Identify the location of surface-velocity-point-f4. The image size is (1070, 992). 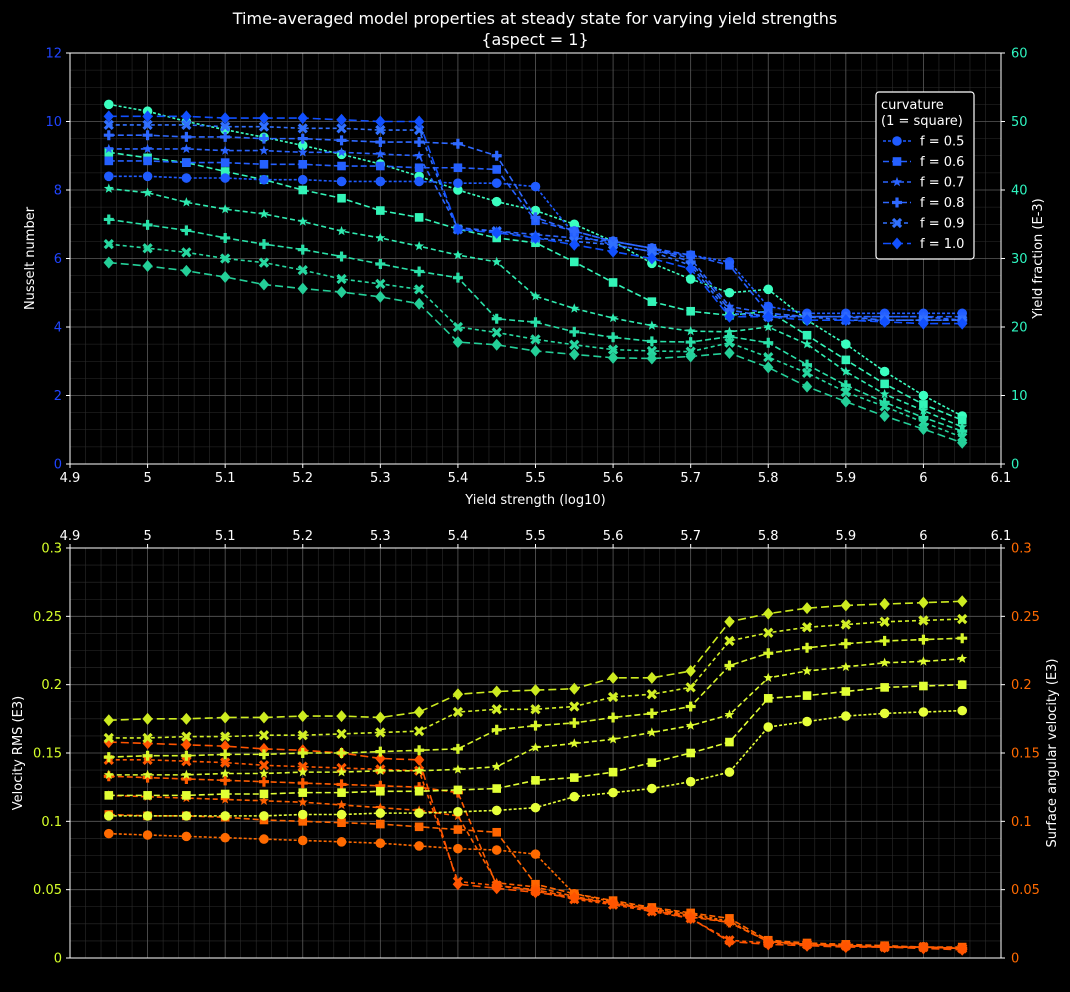
(264, 765).